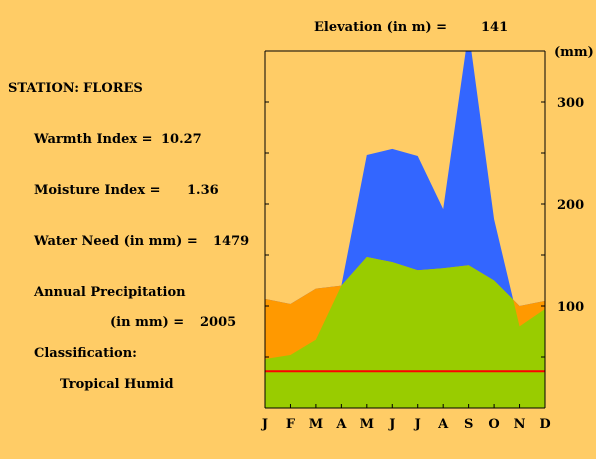  What do you see at coordinates (147, 322) in the screenshot?
I see `annual-precipitation-unit: (in mm) =` at bounding box center [147, 322].